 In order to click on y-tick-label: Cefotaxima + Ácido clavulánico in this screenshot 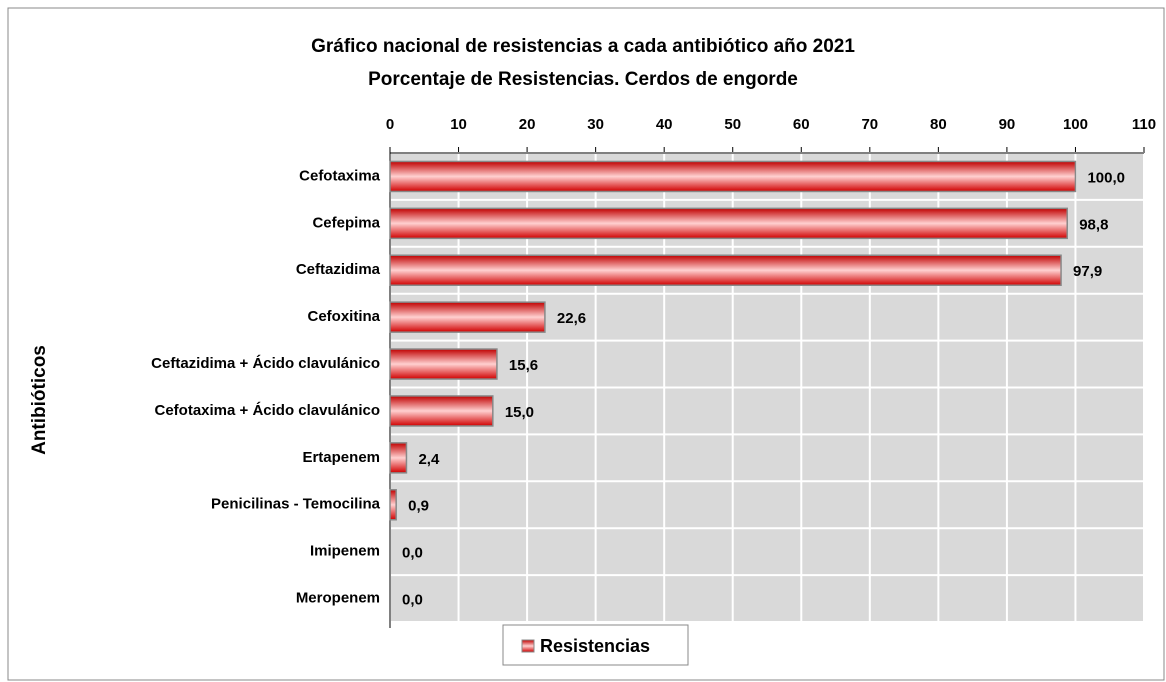, I will do `click(268, 410)`.